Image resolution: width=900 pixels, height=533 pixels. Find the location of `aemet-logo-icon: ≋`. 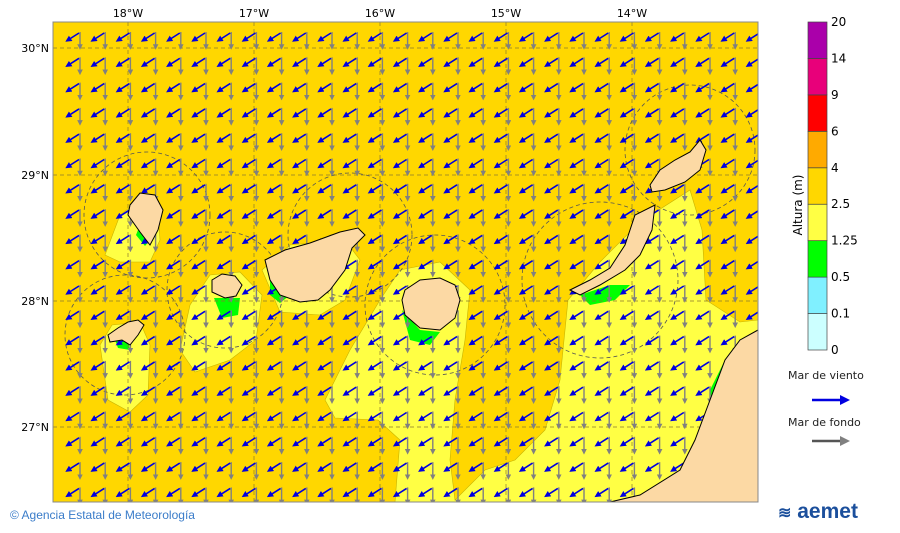

aemet-logo-icon: ≋ is located at coordinates (785, 513).